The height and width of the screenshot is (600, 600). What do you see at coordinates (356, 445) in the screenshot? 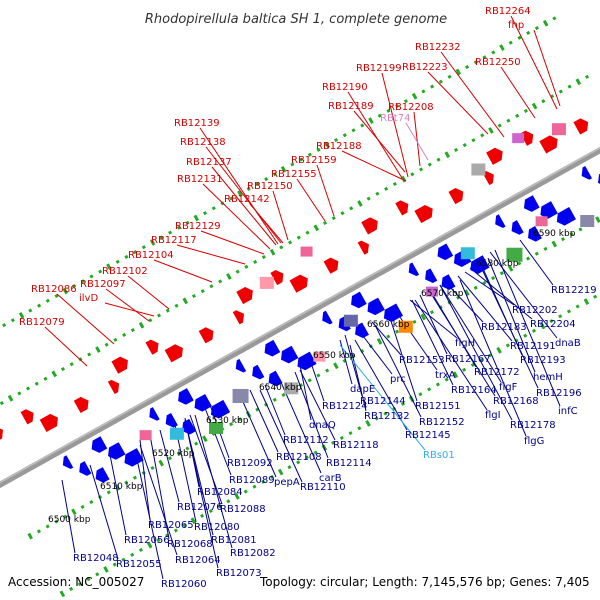
I see `bottom-gene-label: RB12118` at bounding box center [356, 445].